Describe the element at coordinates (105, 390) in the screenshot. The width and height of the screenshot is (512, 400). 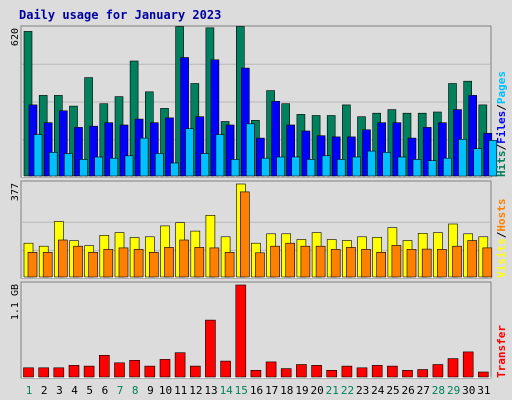
I see `day-label: 6` at that location.